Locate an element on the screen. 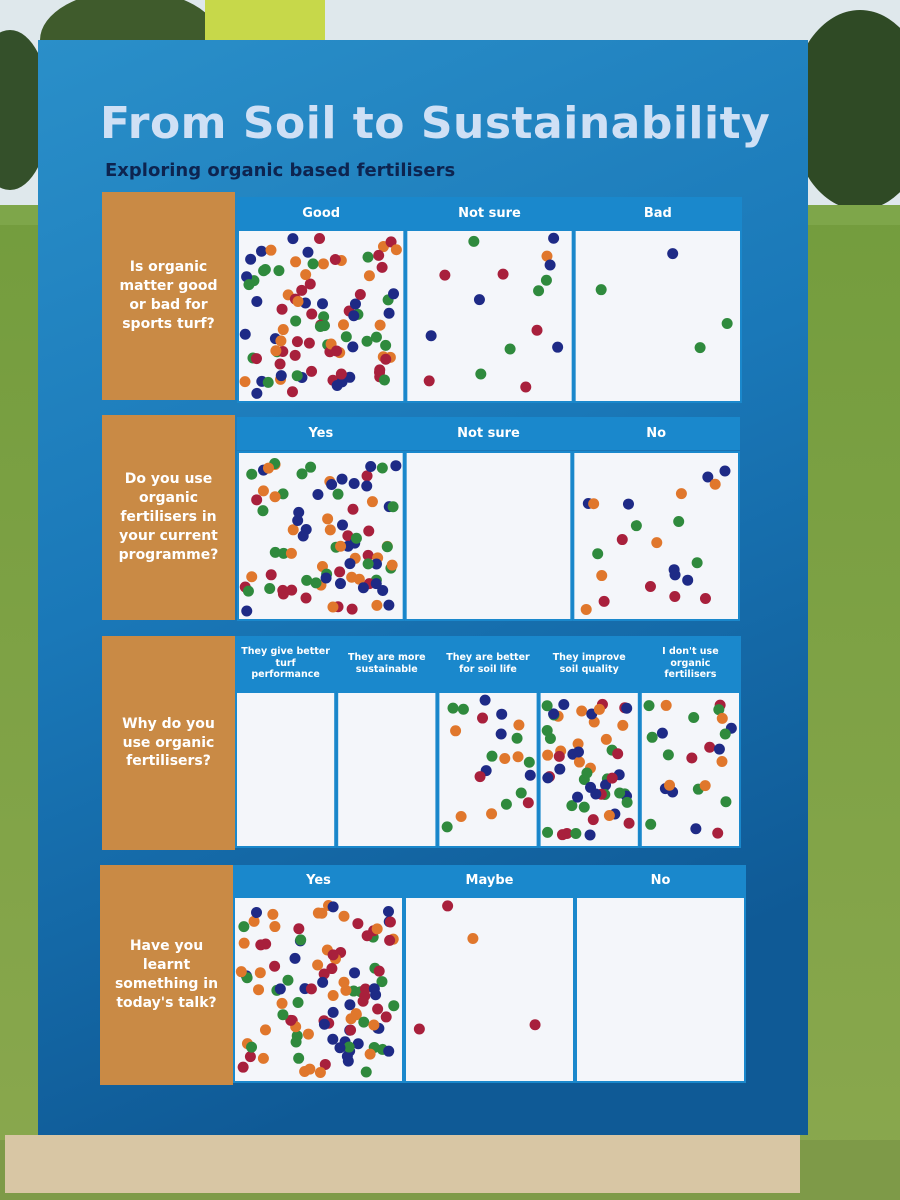 Image resolution: width=900 pixels, height=1200 pixels. header-band is located at coordinates (489, 213).